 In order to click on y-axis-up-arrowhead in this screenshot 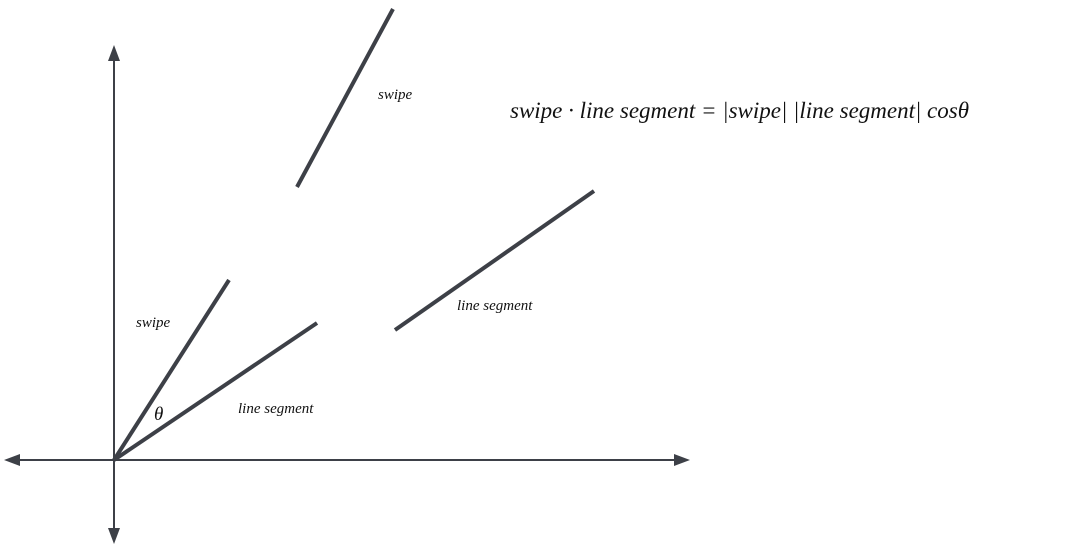, I will do `click(114, 53)`.